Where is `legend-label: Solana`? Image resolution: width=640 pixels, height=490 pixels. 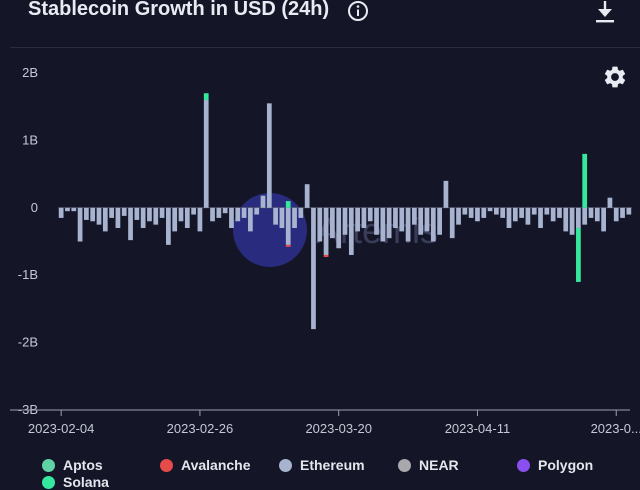 legend-label: Solana is located at coordinates (86, 482).